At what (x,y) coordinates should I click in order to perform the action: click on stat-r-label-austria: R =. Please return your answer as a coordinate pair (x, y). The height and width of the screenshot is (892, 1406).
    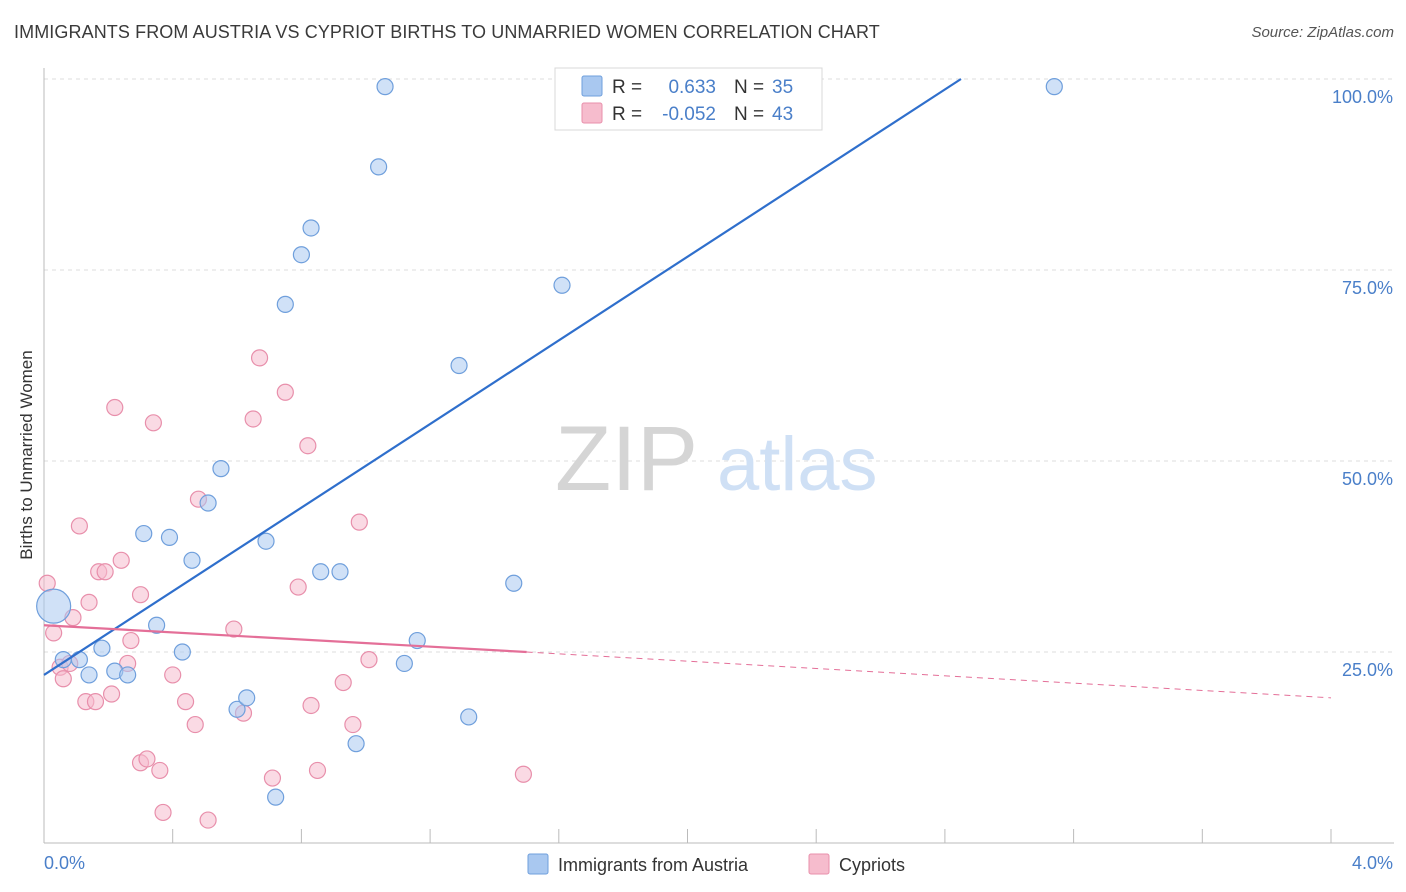
    Looking at the image, I should click on (627, 87).